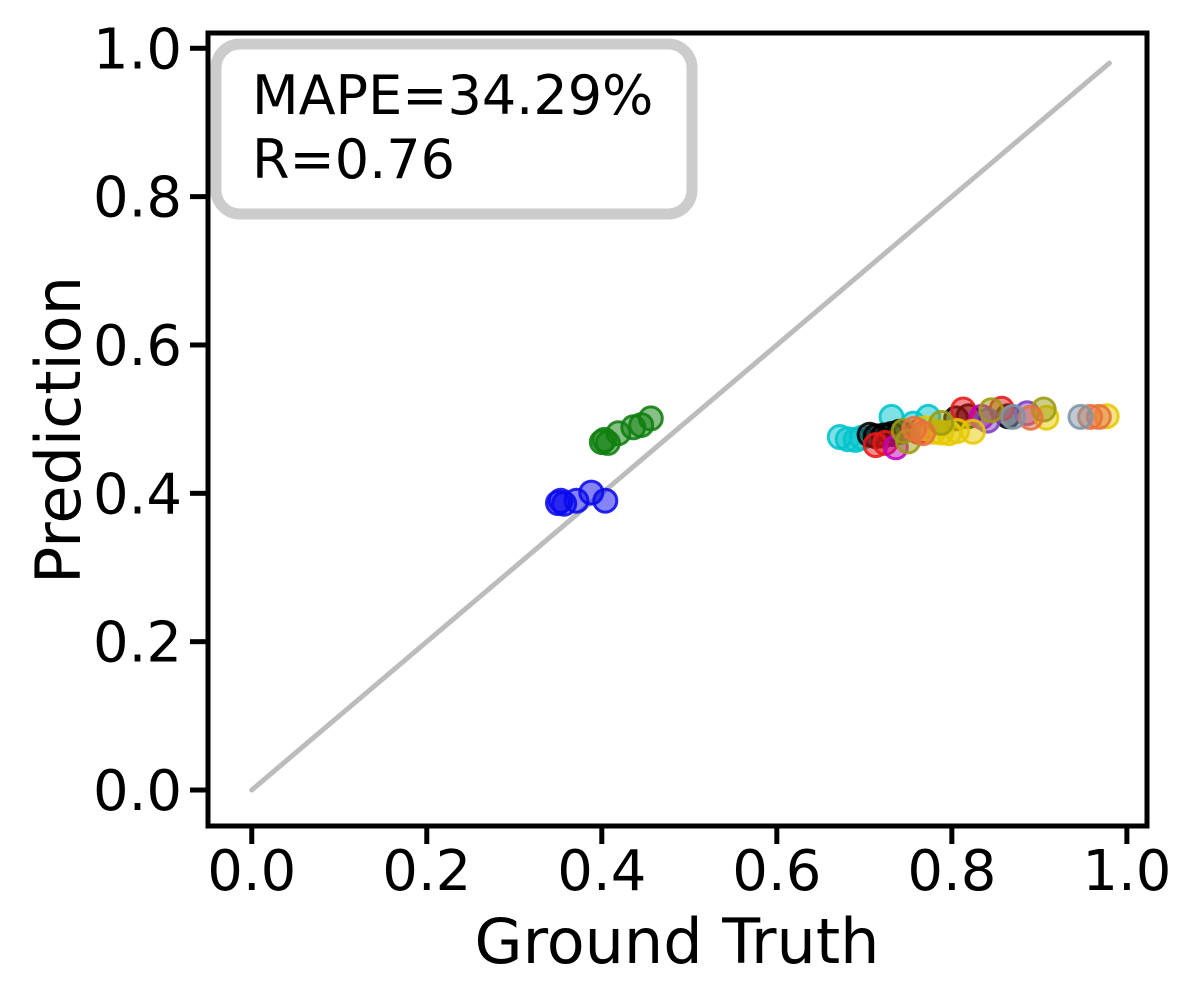 The image size is (1200, 1000). What do you see at coordinates (832, 456) in the screenshot?
I see `scatter-points-layer` at bounding box center [832, 456].